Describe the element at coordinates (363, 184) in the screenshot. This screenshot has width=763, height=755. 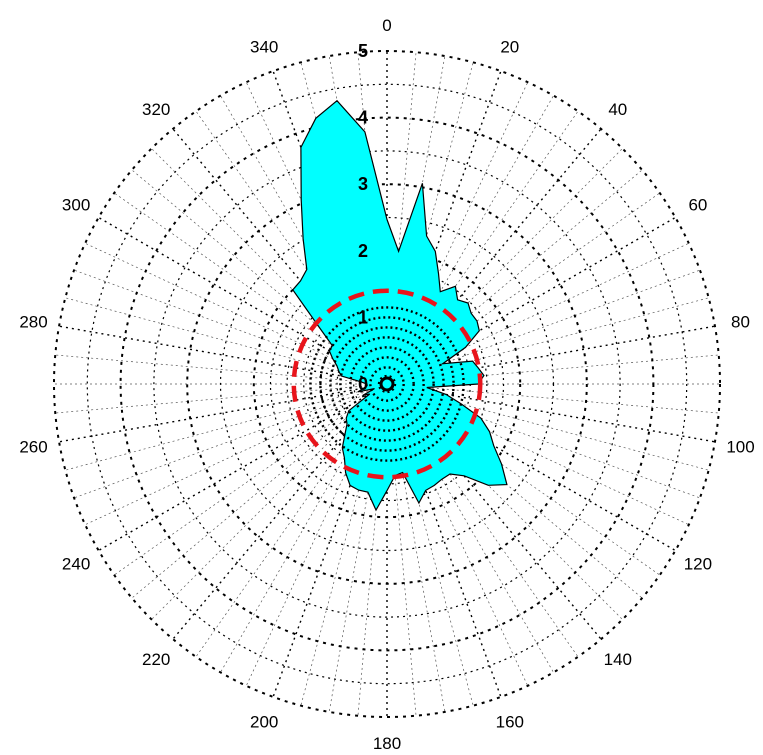
I see `radial-tick-label: 3` at that location.